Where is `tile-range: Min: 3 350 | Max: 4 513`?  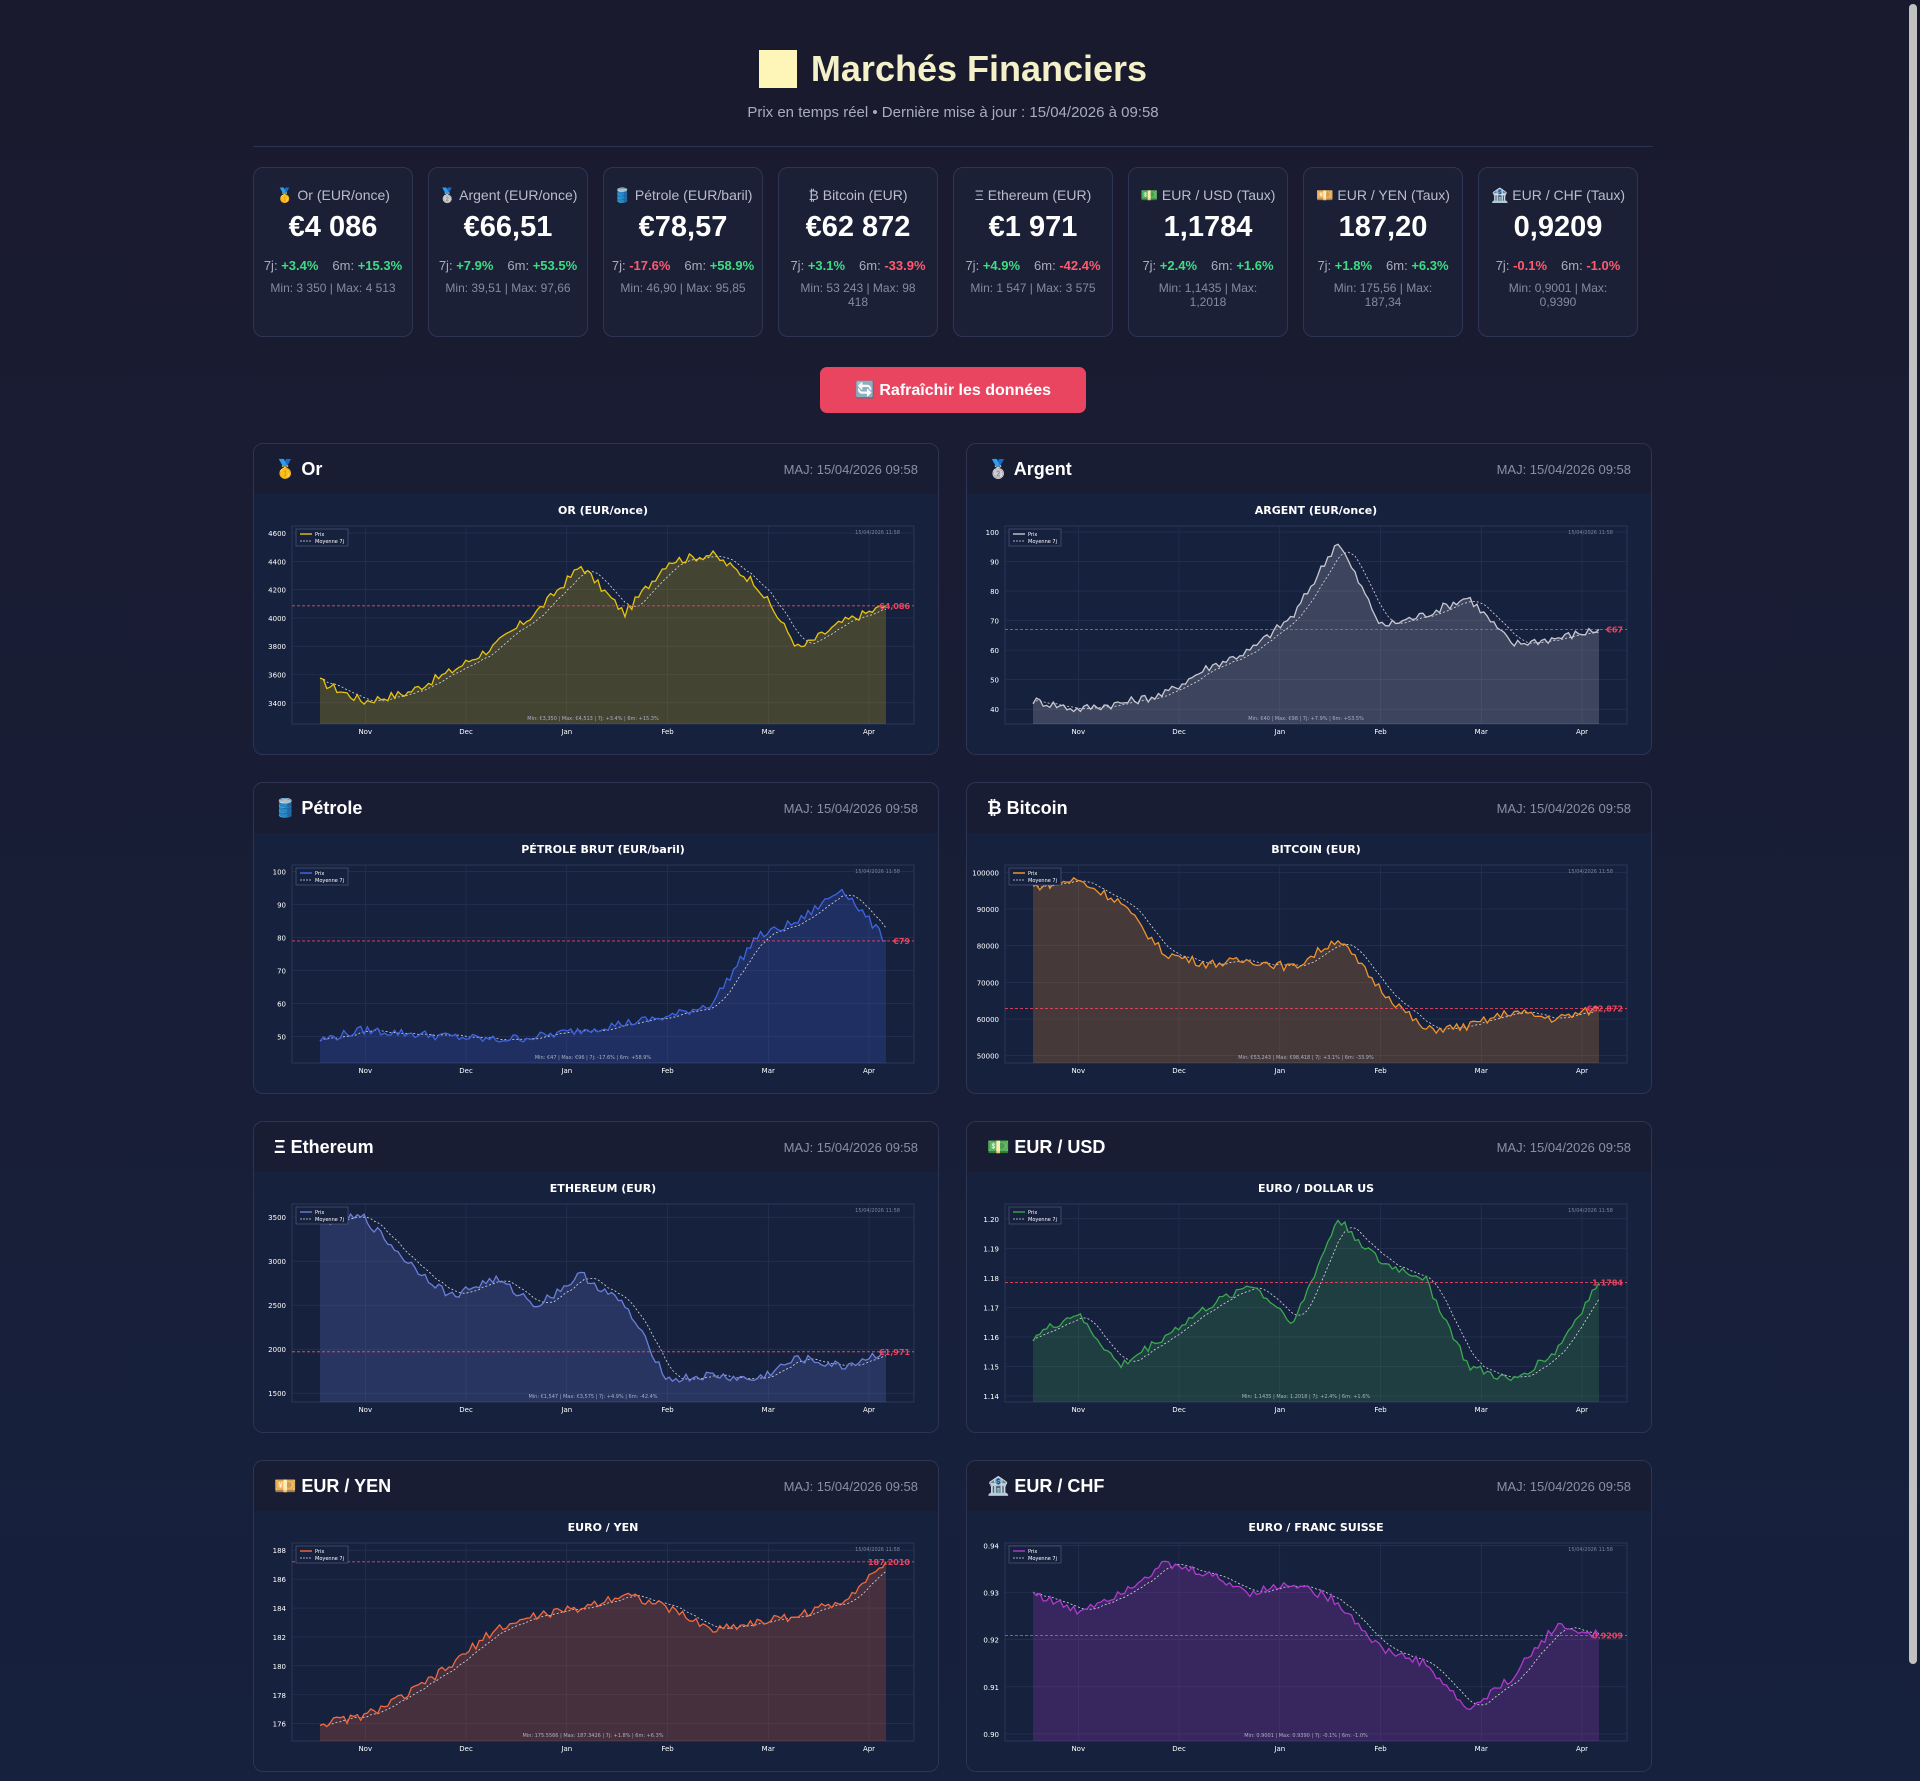
tile-range: Min: 3 350 | Max: 4 513 is located at coordinates (333, 288).